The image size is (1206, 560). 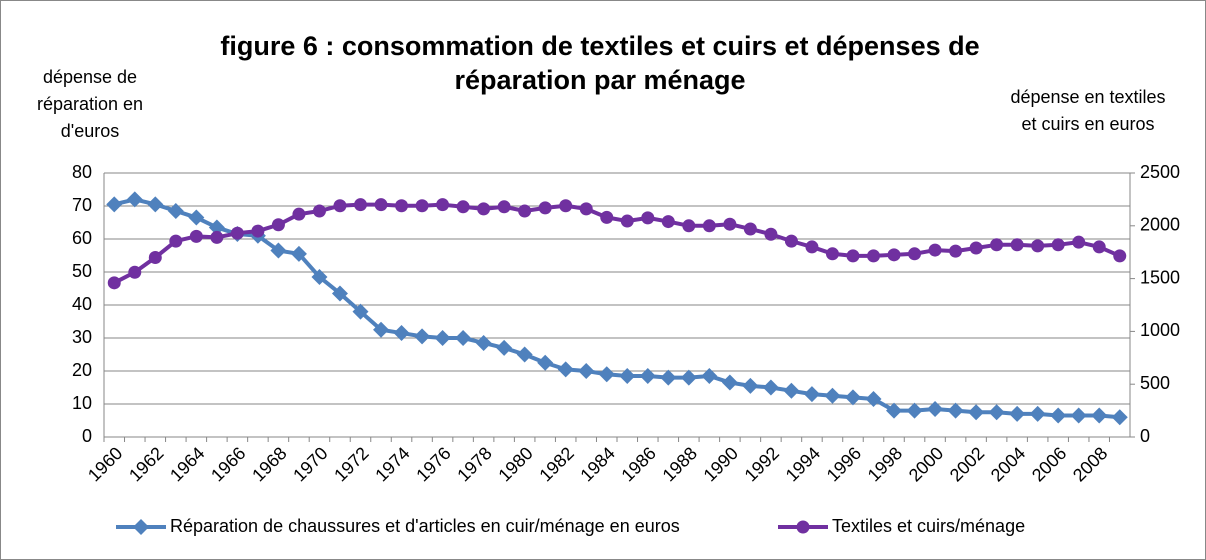 I want to click on legend-label: Textiles et cuirs/ménage, so click(x=928, y=526).